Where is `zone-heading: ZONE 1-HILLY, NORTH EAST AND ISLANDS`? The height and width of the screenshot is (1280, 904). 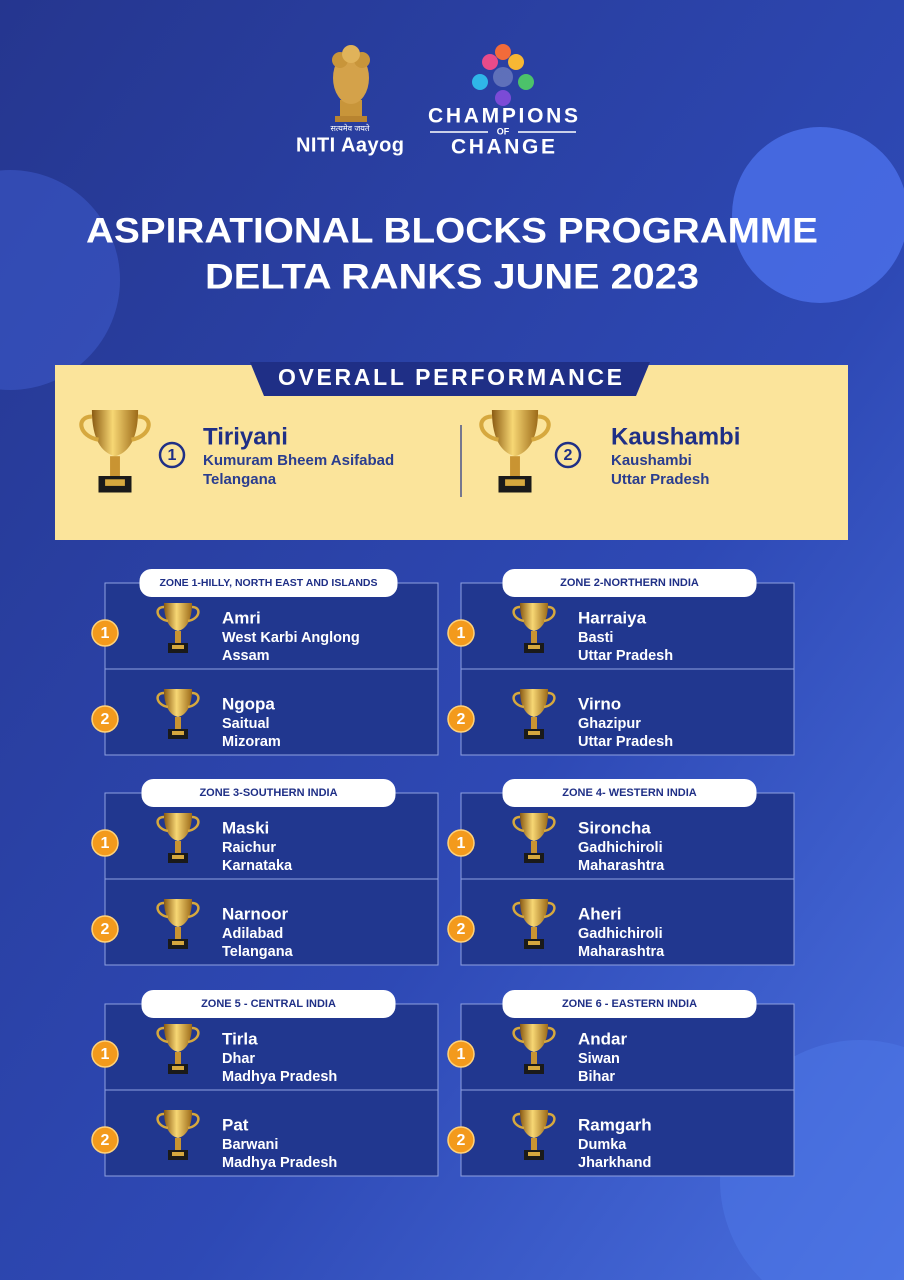 zone-heading: ZONE 1-HILLY, NORTH EAST AND ISLANDS is located at coordinates (269, 583).